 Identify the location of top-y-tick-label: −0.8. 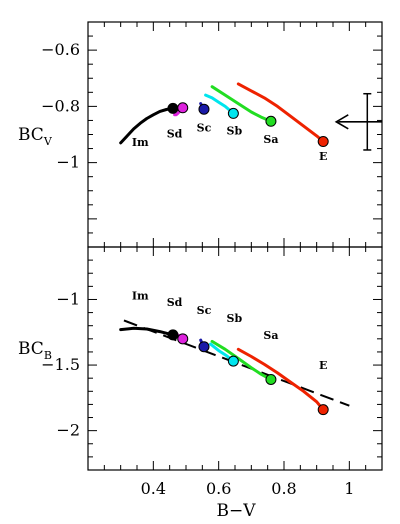
(60, 105).